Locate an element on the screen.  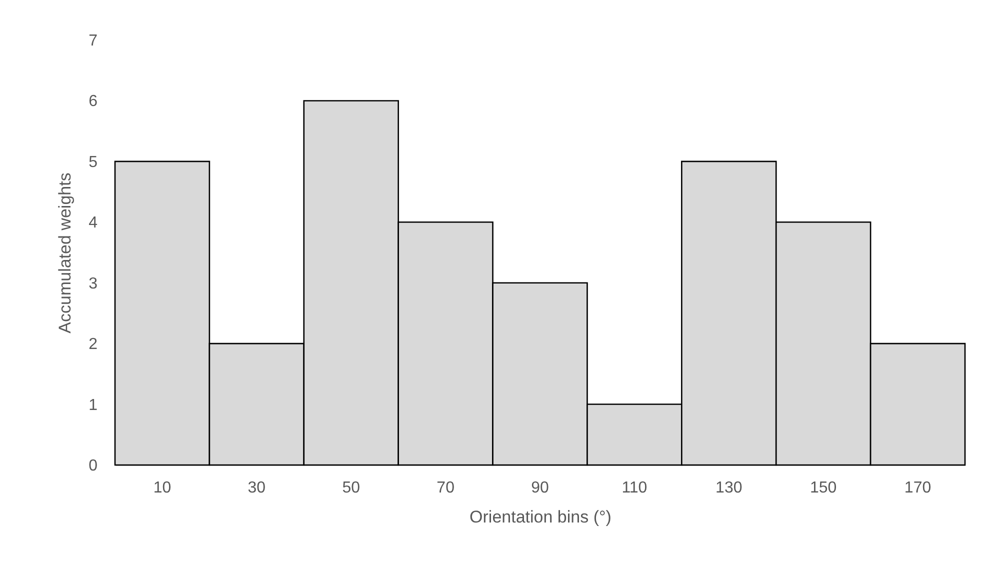
y-tick-label: 1 is located at coordinates (93, 405).